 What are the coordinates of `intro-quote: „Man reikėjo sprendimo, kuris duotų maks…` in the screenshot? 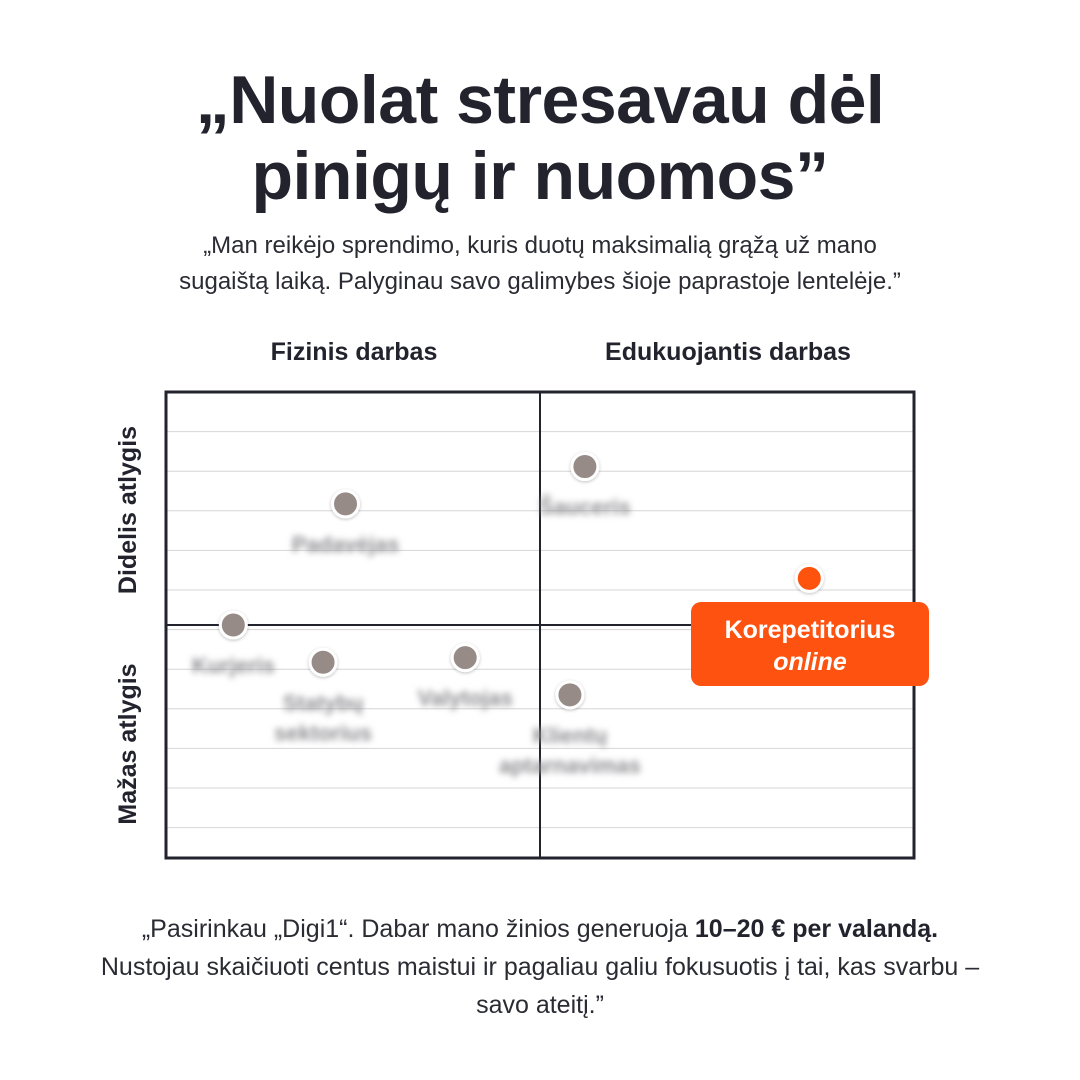 It's located at (540, 264).